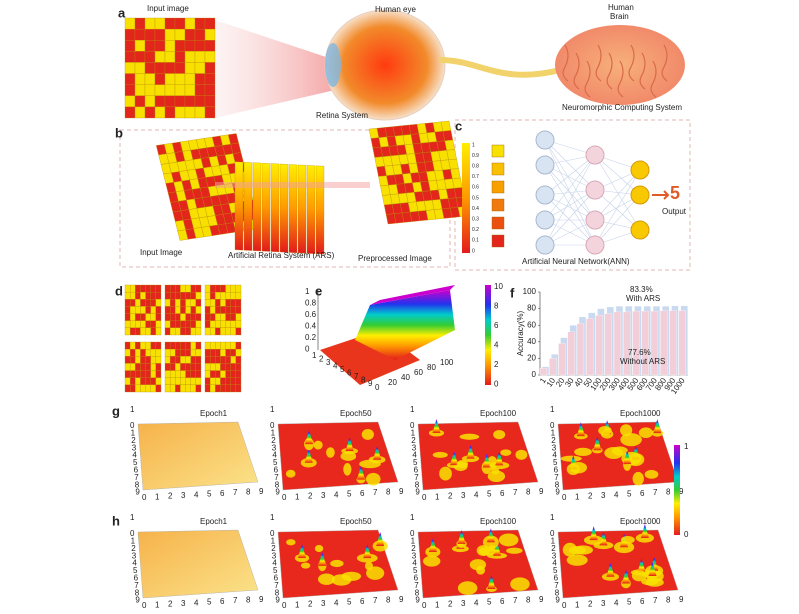 The height and width of the screenshot is (614, 799). I want to click on tick-label: 40, so click(405, 377).